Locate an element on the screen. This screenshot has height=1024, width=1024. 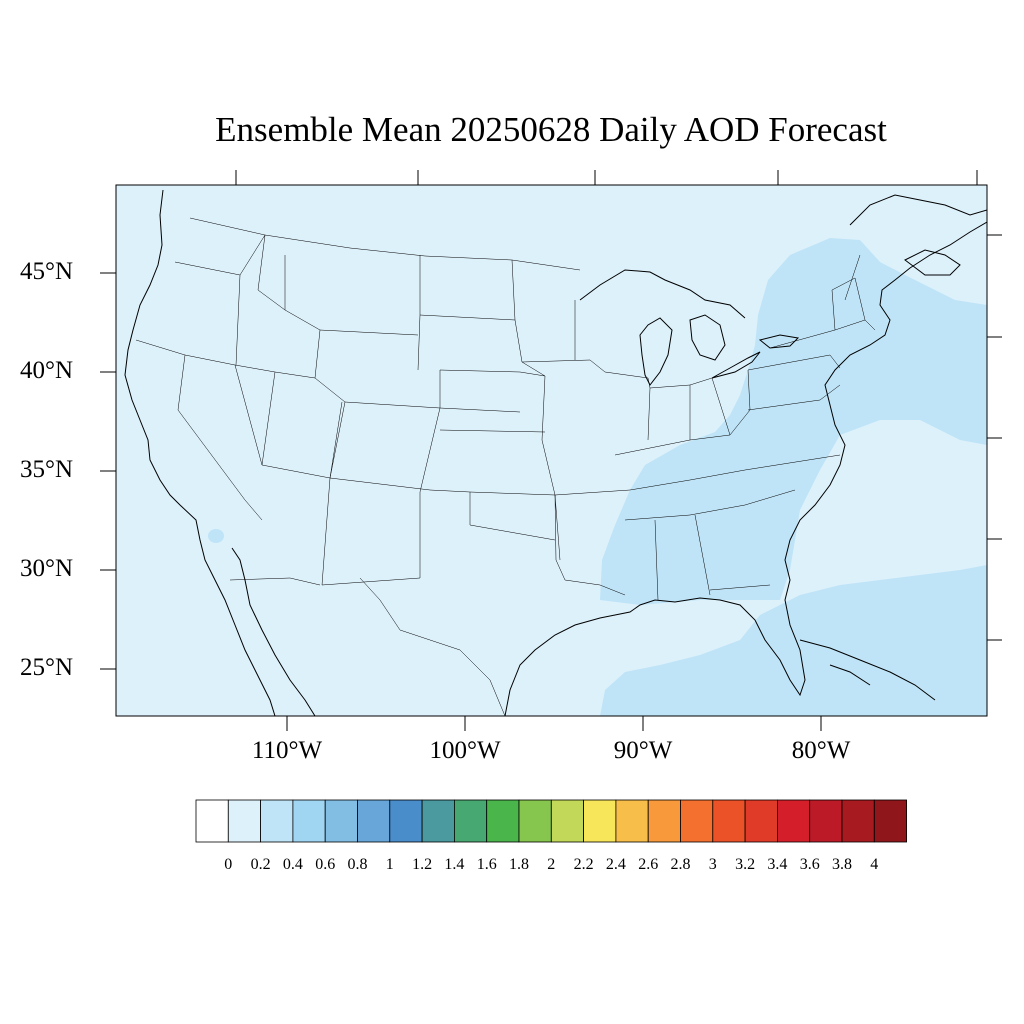
lat-label-45n: 45°N is located at coordinates (47, 271).